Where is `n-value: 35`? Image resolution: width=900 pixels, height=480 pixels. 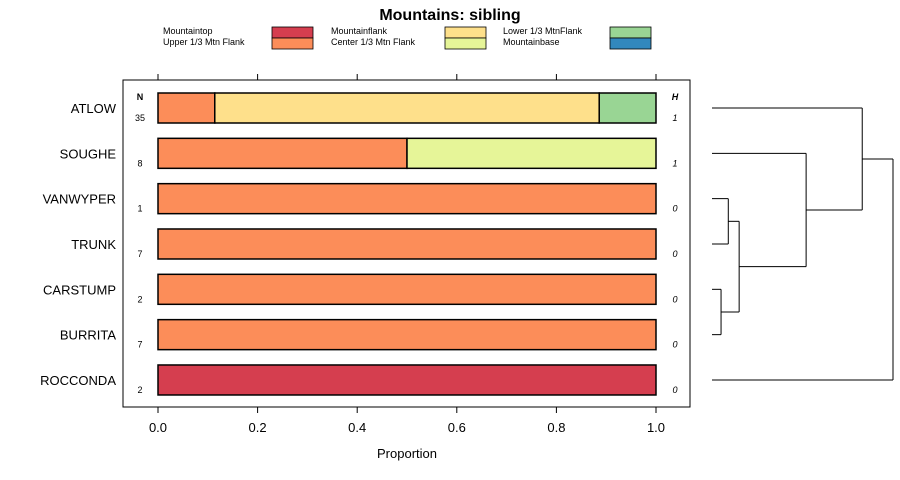 n-value: 35 is located at coordinates (140, 118).